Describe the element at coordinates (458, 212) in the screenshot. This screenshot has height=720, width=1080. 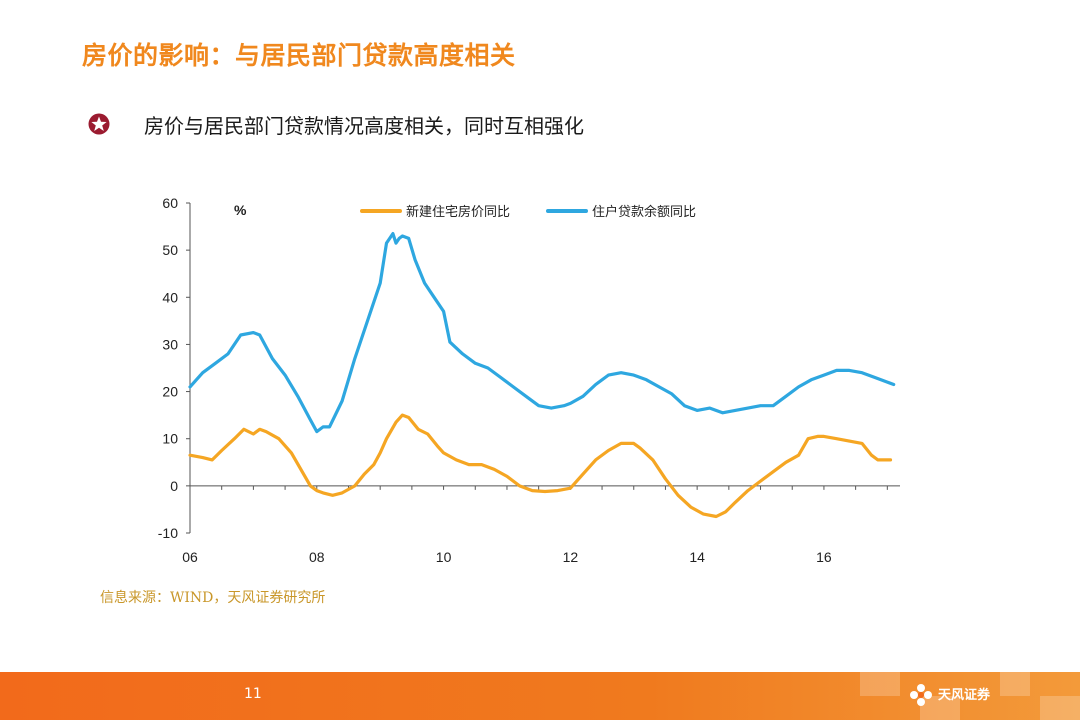
I see `legend-label-1: 新建住宅房价同比` at that location.